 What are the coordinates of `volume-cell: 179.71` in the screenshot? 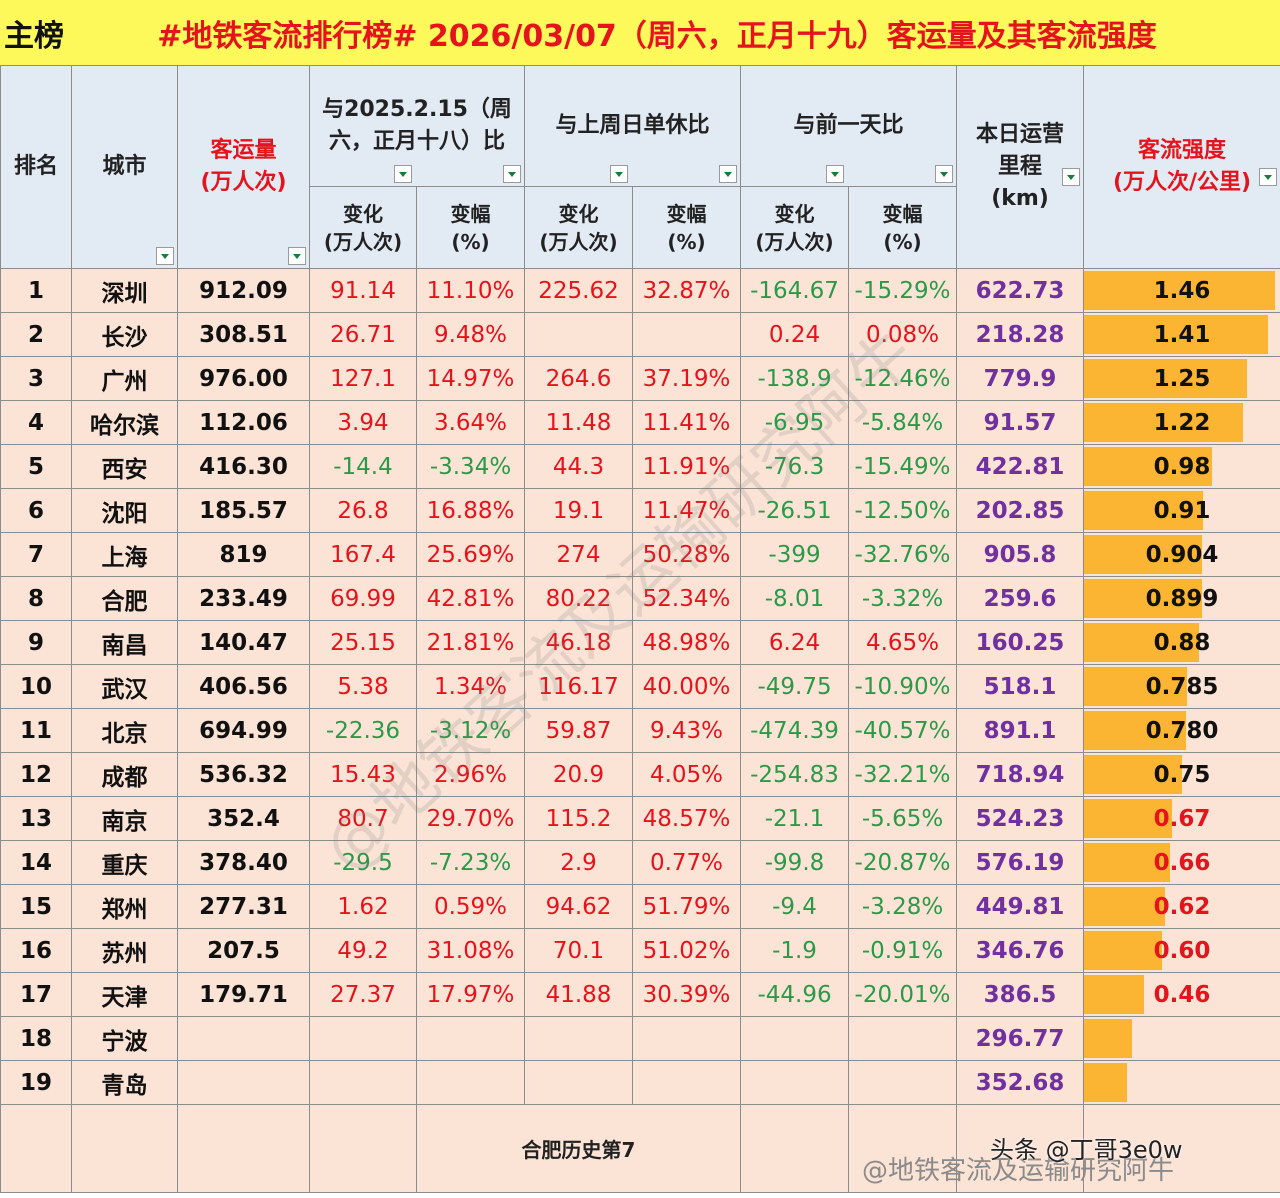 It's located at (243, 994).